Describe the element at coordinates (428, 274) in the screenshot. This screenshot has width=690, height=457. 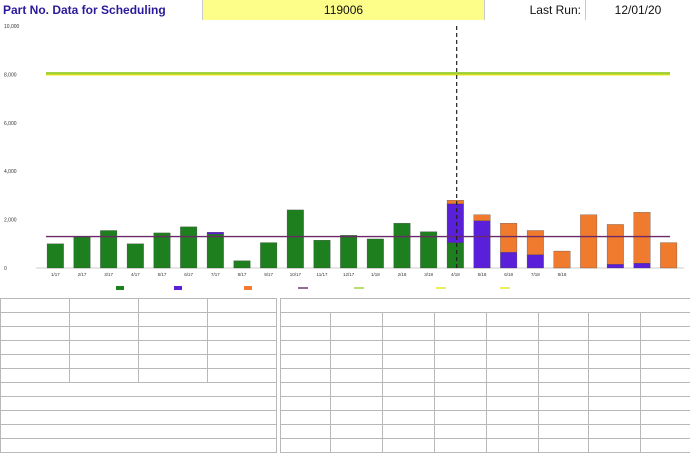
I see `x-tick-label: 3/18` at that location.